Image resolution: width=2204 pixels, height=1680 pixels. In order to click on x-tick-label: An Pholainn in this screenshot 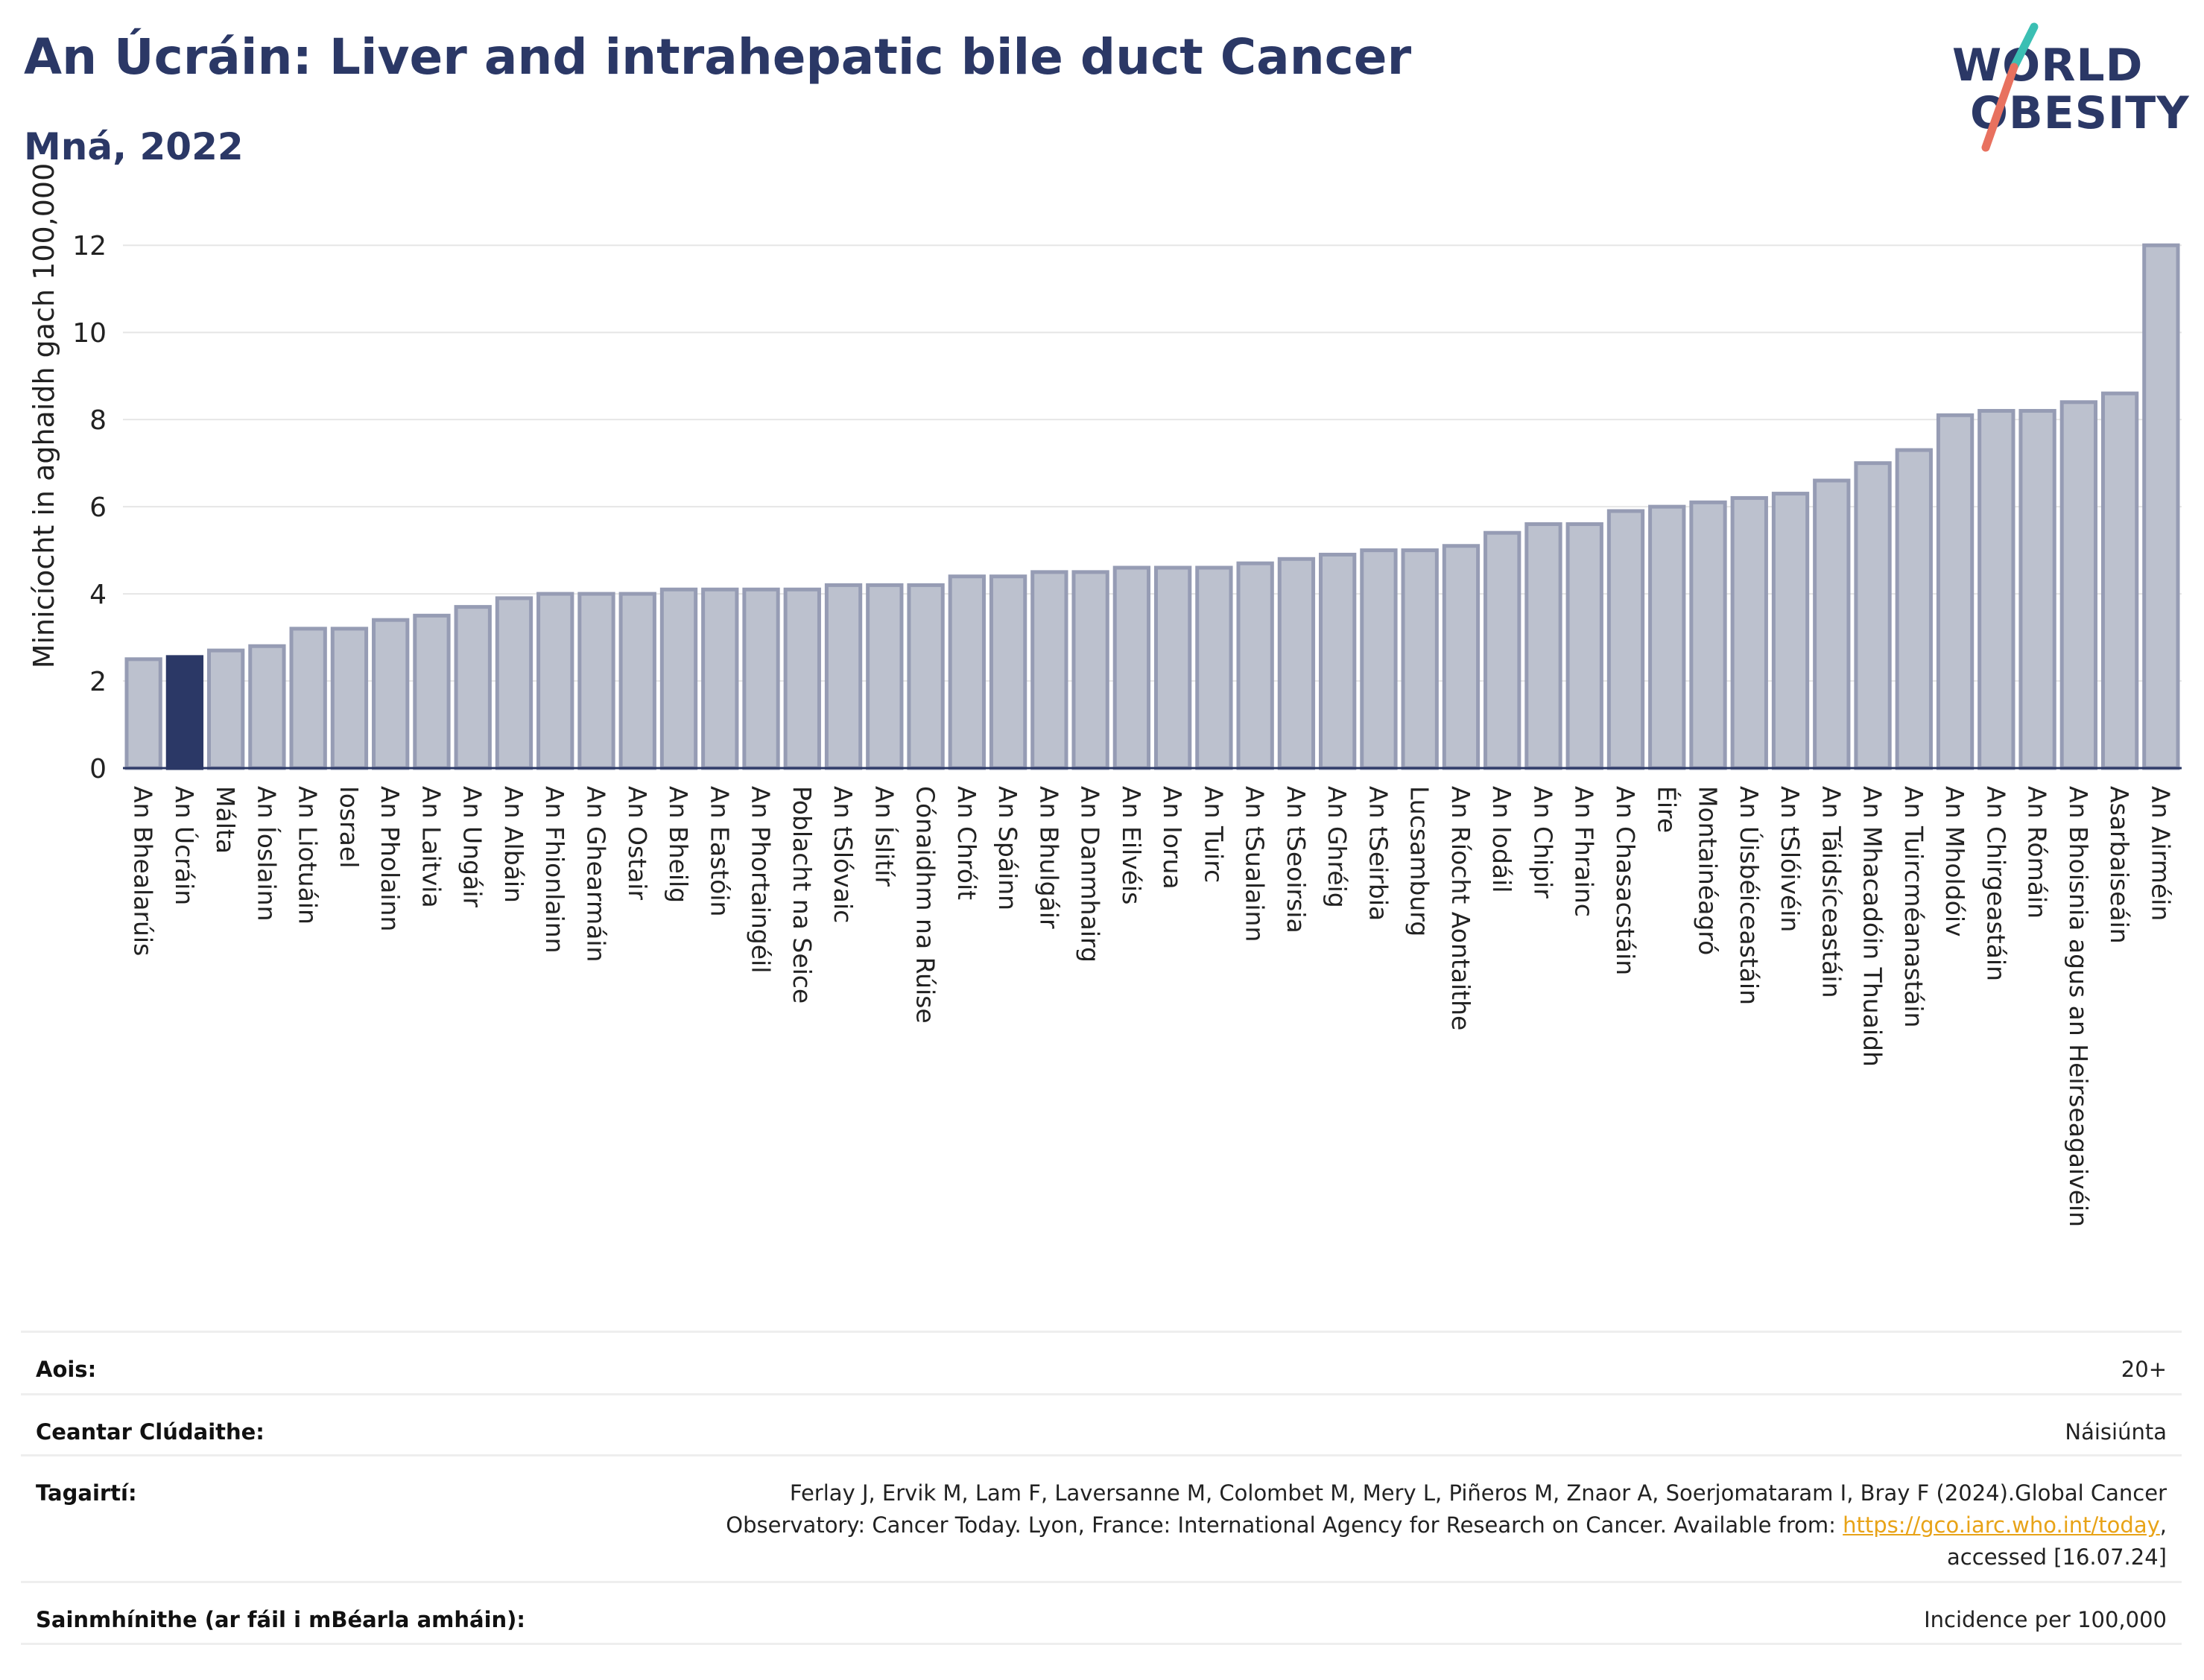, I will do `click(390, 858)`.